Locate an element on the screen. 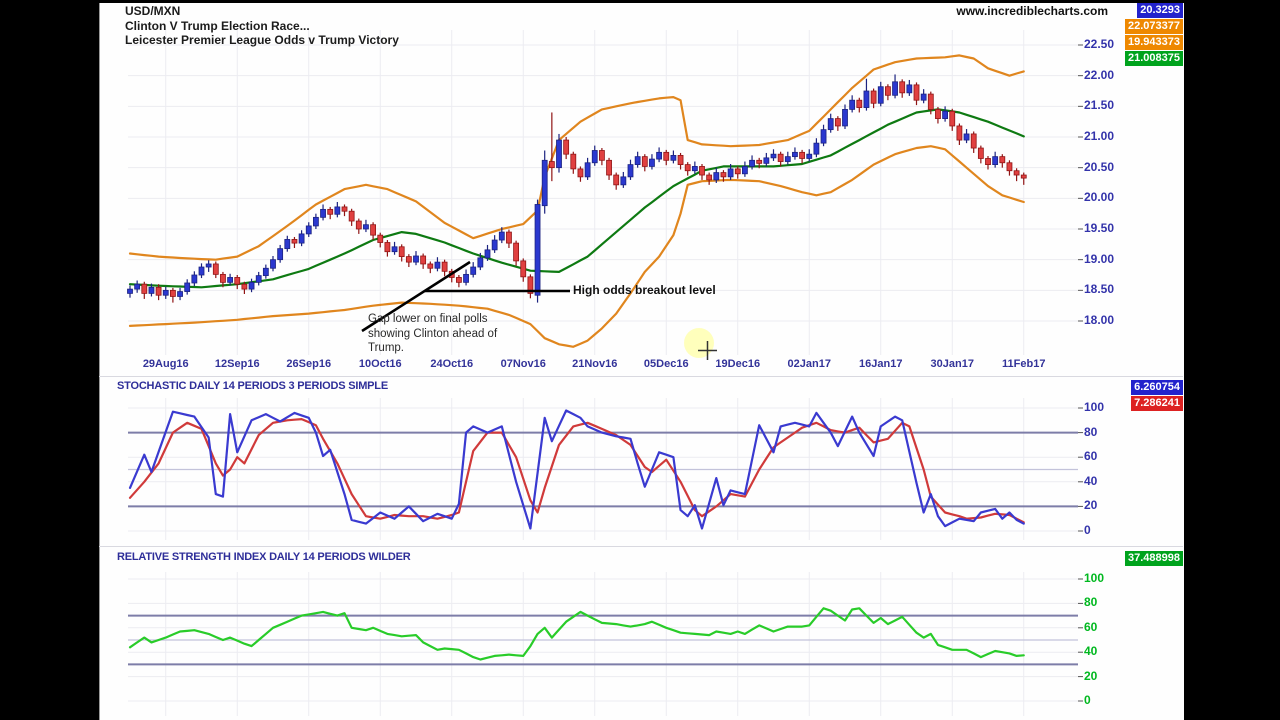 This screenshot has width=1280, height=720. crosshair-cursor is located at coordinates (700, 344).